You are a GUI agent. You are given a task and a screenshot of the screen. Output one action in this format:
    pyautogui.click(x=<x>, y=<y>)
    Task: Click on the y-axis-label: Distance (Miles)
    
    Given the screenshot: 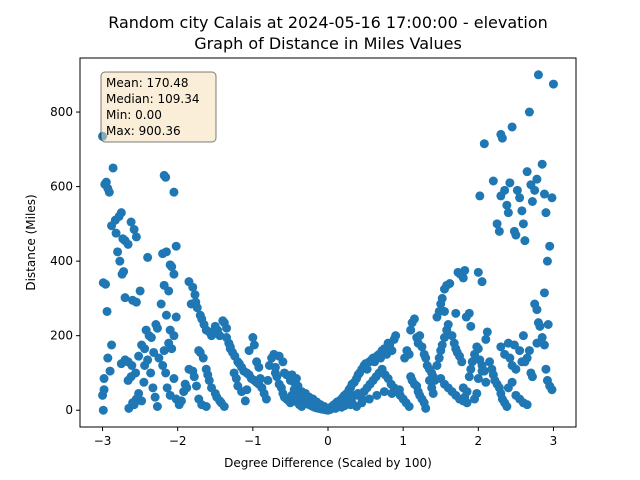 What is the action you would take?
    pyautogui.click(x=31, y=242)
    